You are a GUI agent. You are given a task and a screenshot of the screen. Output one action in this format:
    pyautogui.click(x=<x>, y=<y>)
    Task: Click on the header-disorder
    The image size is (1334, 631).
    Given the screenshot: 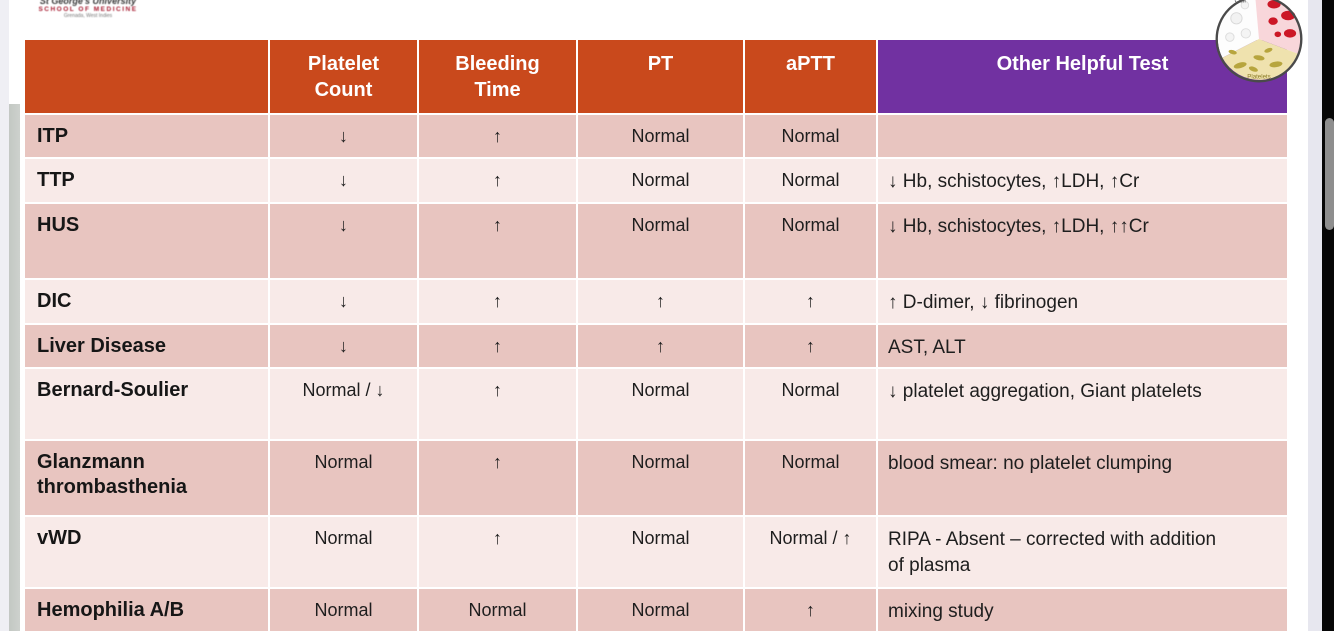 What is the action you would take?
    pyautogui.click(x=146, y=76)
    